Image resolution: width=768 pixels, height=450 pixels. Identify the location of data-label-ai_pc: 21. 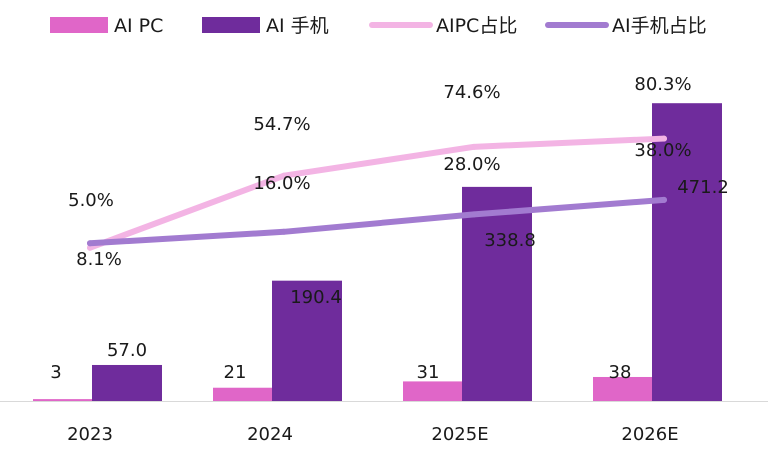
(235, 372).